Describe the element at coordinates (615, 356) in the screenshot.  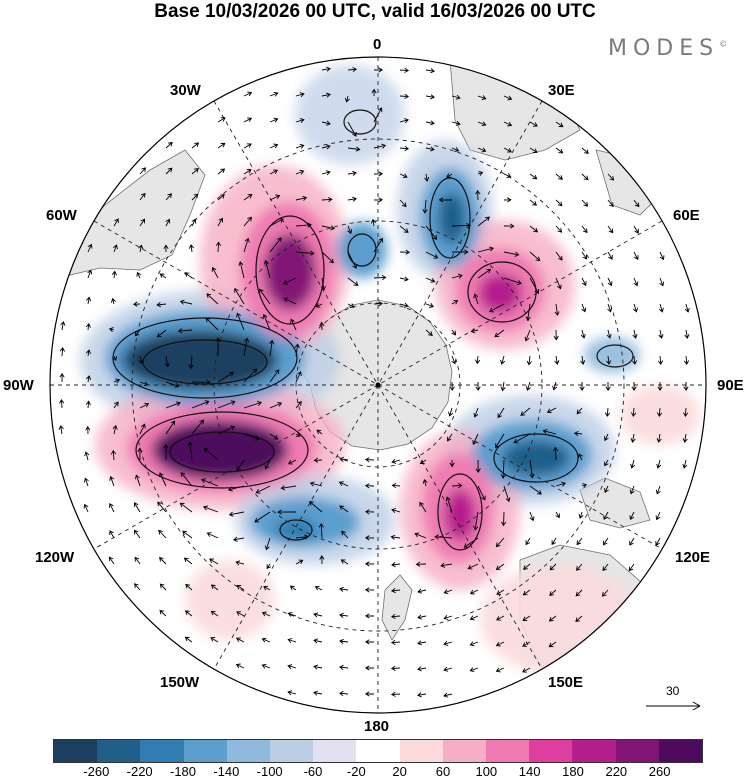
I see `contour-blue-far-east` at that location.